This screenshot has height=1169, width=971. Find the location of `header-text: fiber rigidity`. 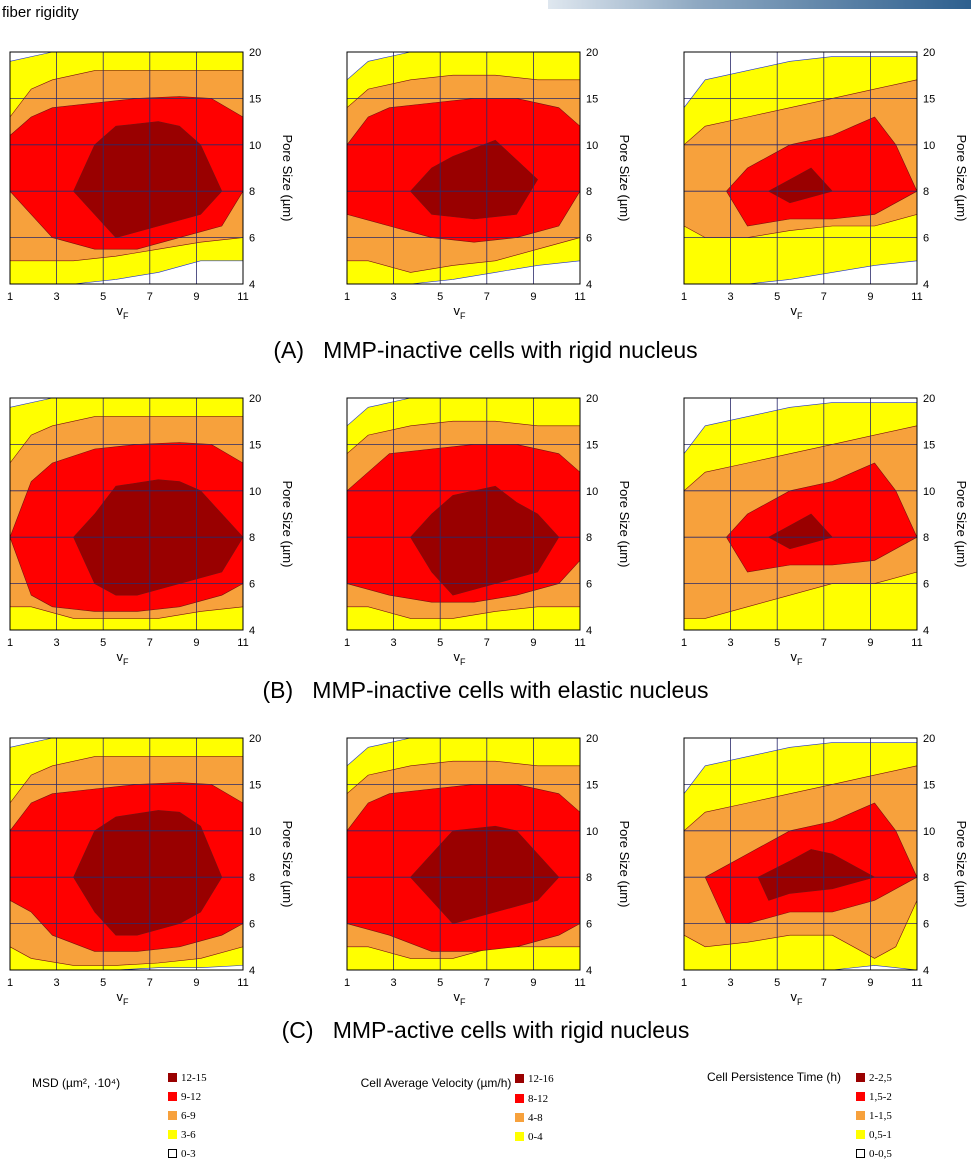

header-text: fiber rigidity is located at coordinates (40, 12).